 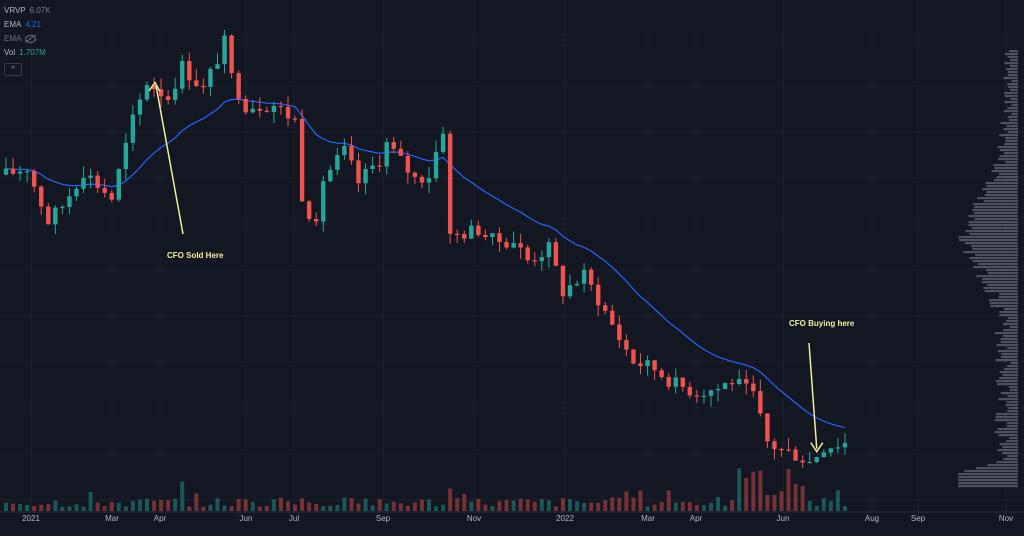 I want to click on legend-value: 1.707M, so click(x=32, y=52).